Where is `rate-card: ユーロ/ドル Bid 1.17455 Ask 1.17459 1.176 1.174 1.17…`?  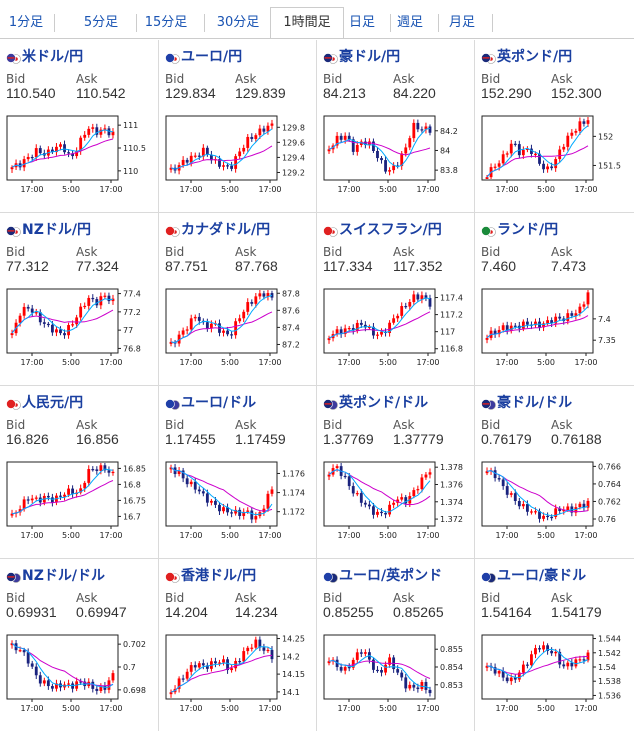 rate-card: ユーロ/ドル Bid 1.17455 Ask 1.17459 1.176 1.174 1.17… is located at coordinates (238, 472).